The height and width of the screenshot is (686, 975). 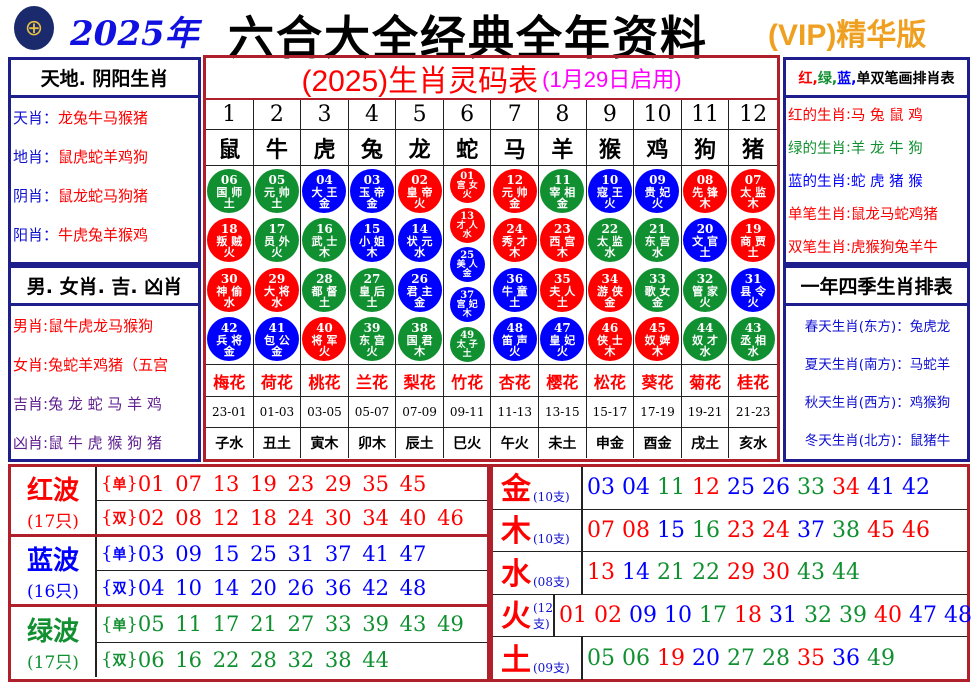 I want to click on parity-label: 单, so click(x=119, y=625).